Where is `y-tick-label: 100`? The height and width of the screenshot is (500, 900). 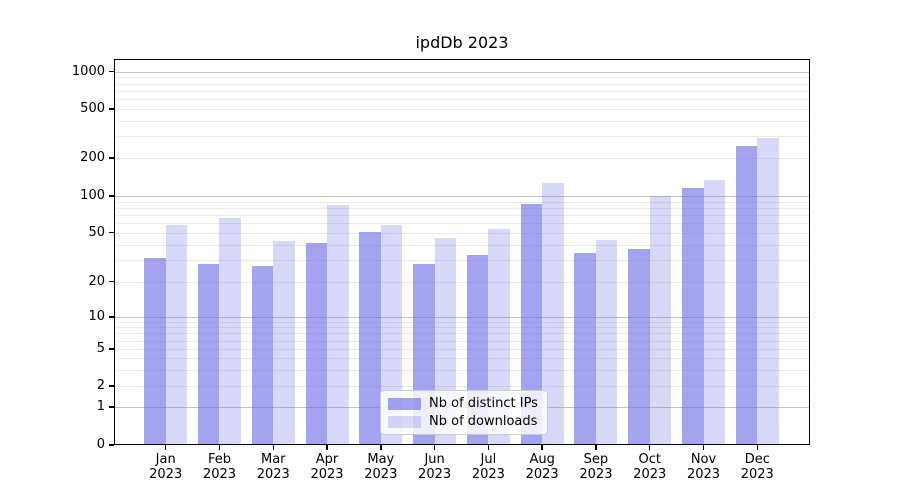
y-tick-label: 100 is located at coordinates (92, 195).